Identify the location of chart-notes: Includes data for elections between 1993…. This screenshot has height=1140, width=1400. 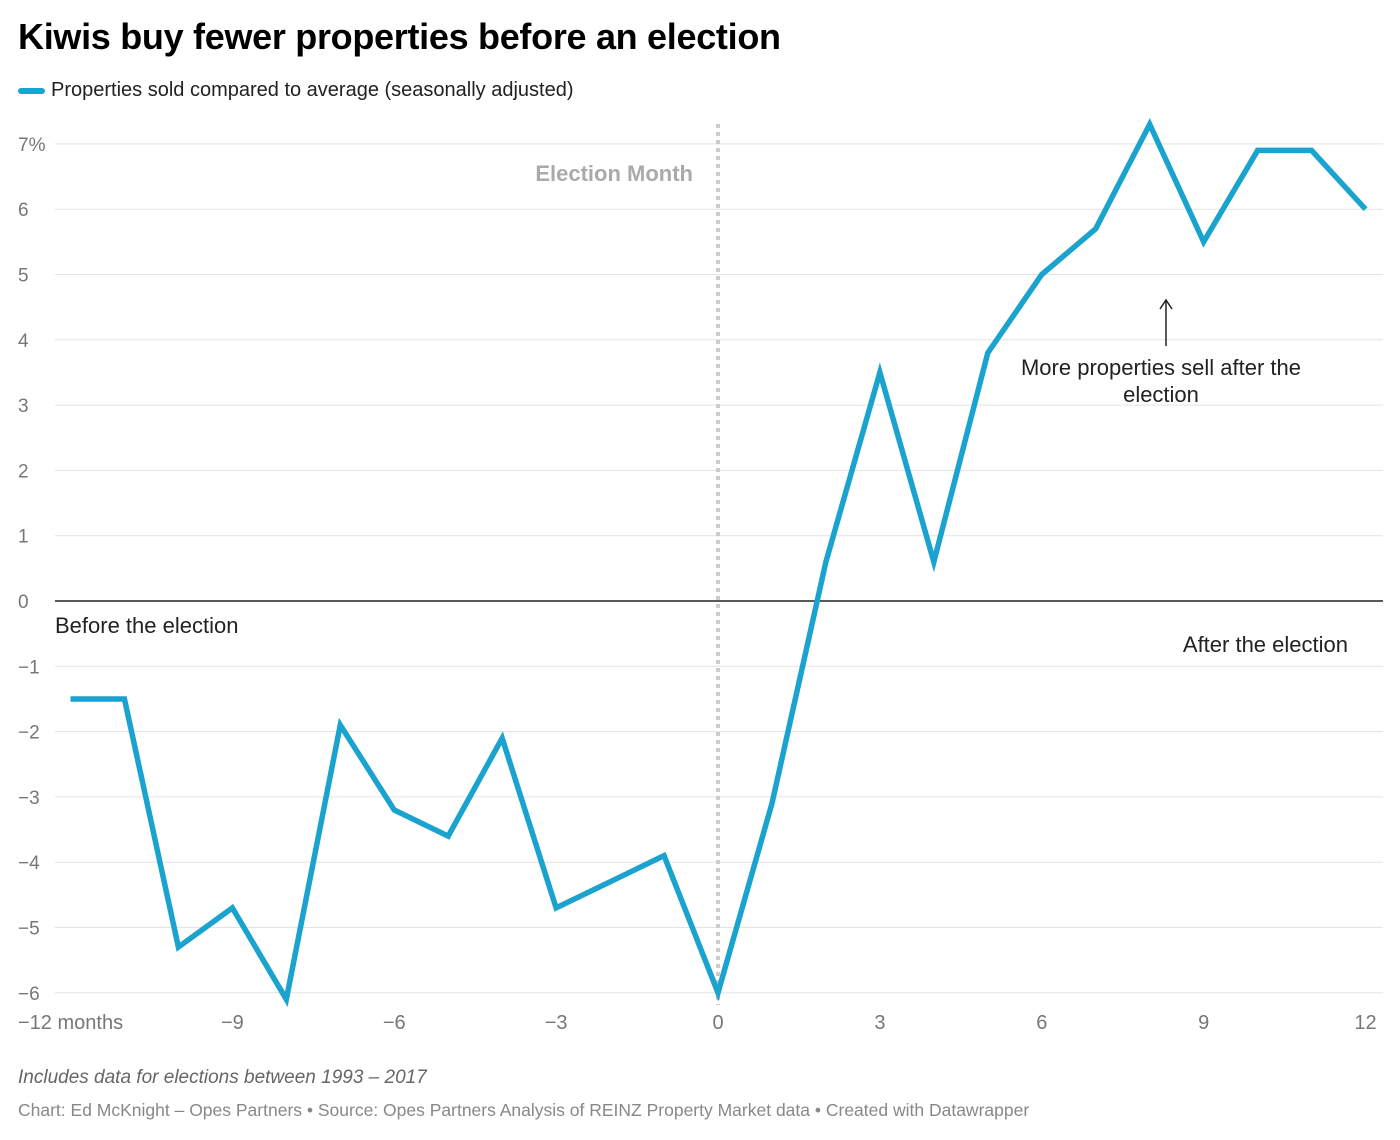
(222, 1077).